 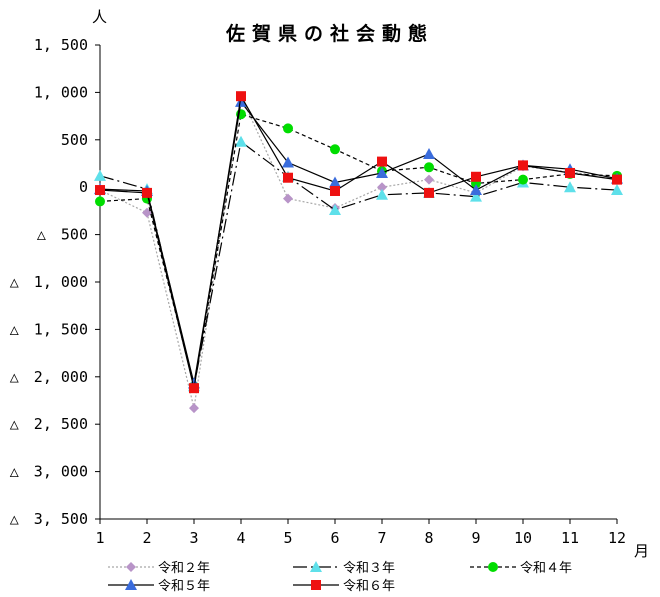 I want to click on y-tick-label: 0, so click(x=83, y=187).